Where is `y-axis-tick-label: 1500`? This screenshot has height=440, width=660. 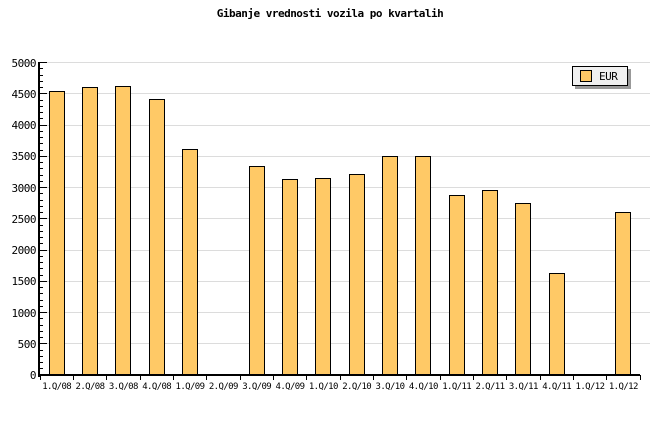 y-axis-tick-label: 1500 is located at coordinates (24, 282).